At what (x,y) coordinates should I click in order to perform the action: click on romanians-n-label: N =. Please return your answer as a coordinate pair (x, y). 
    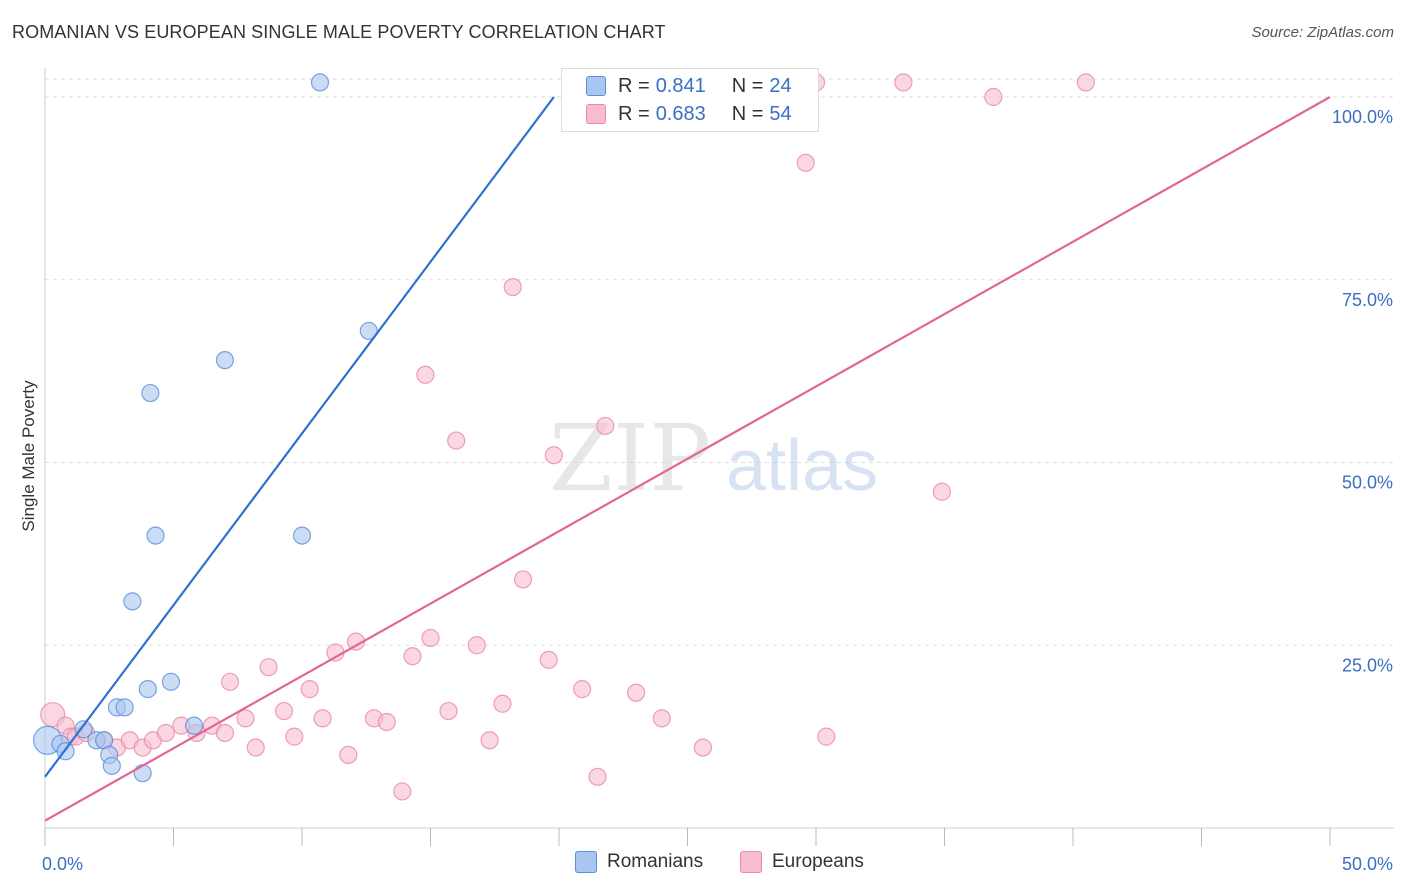
    Looking at the image, I should click on (747, 85).